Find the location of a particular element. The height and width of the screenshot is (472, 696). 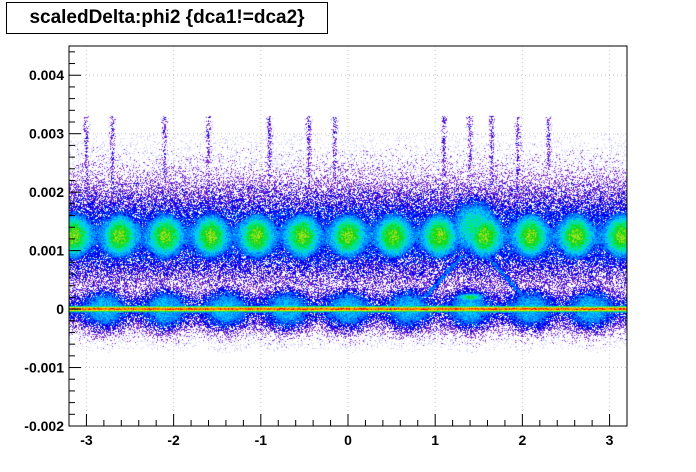

y-tick-label: 0.002 is located at coordinates (46, 192).